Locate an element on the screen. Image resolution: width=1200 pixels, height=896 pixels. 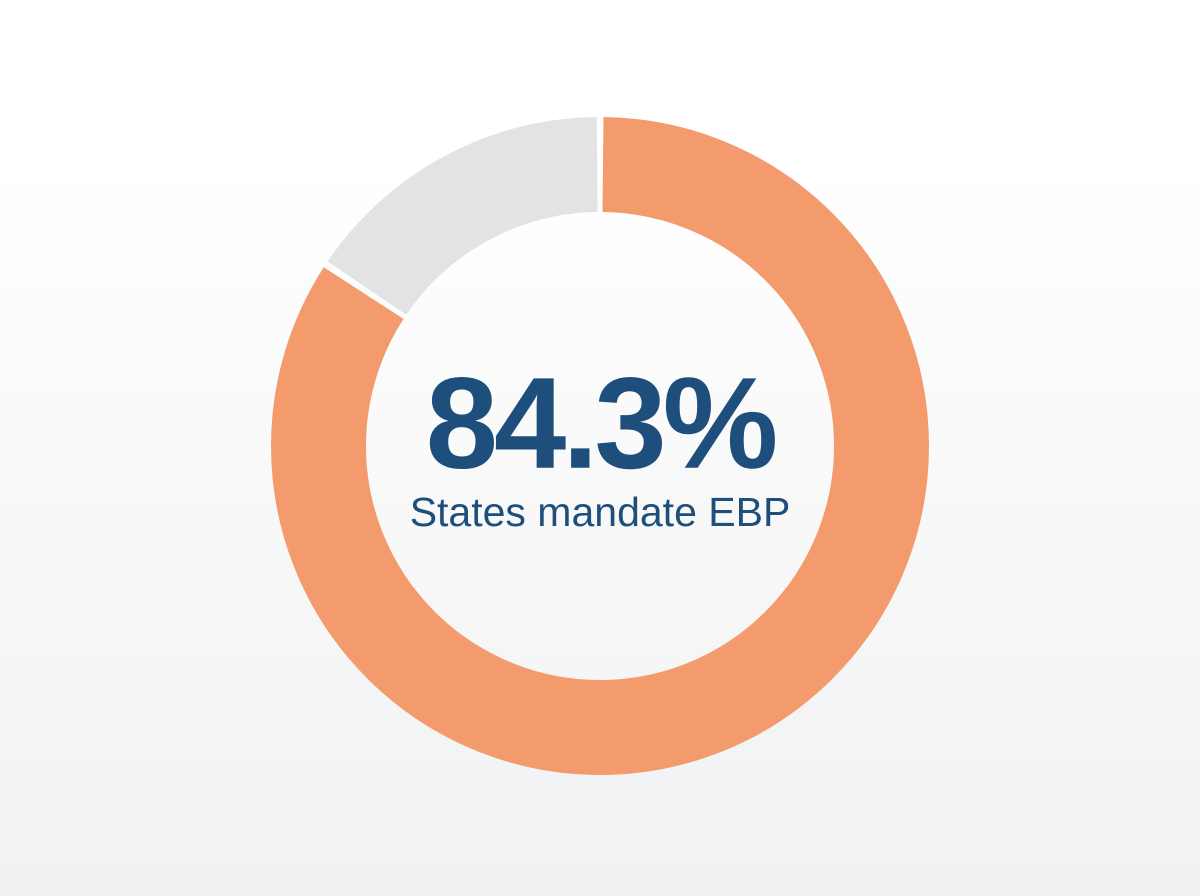
percentage-value: 84.3% is located at coordinates (602, 422).